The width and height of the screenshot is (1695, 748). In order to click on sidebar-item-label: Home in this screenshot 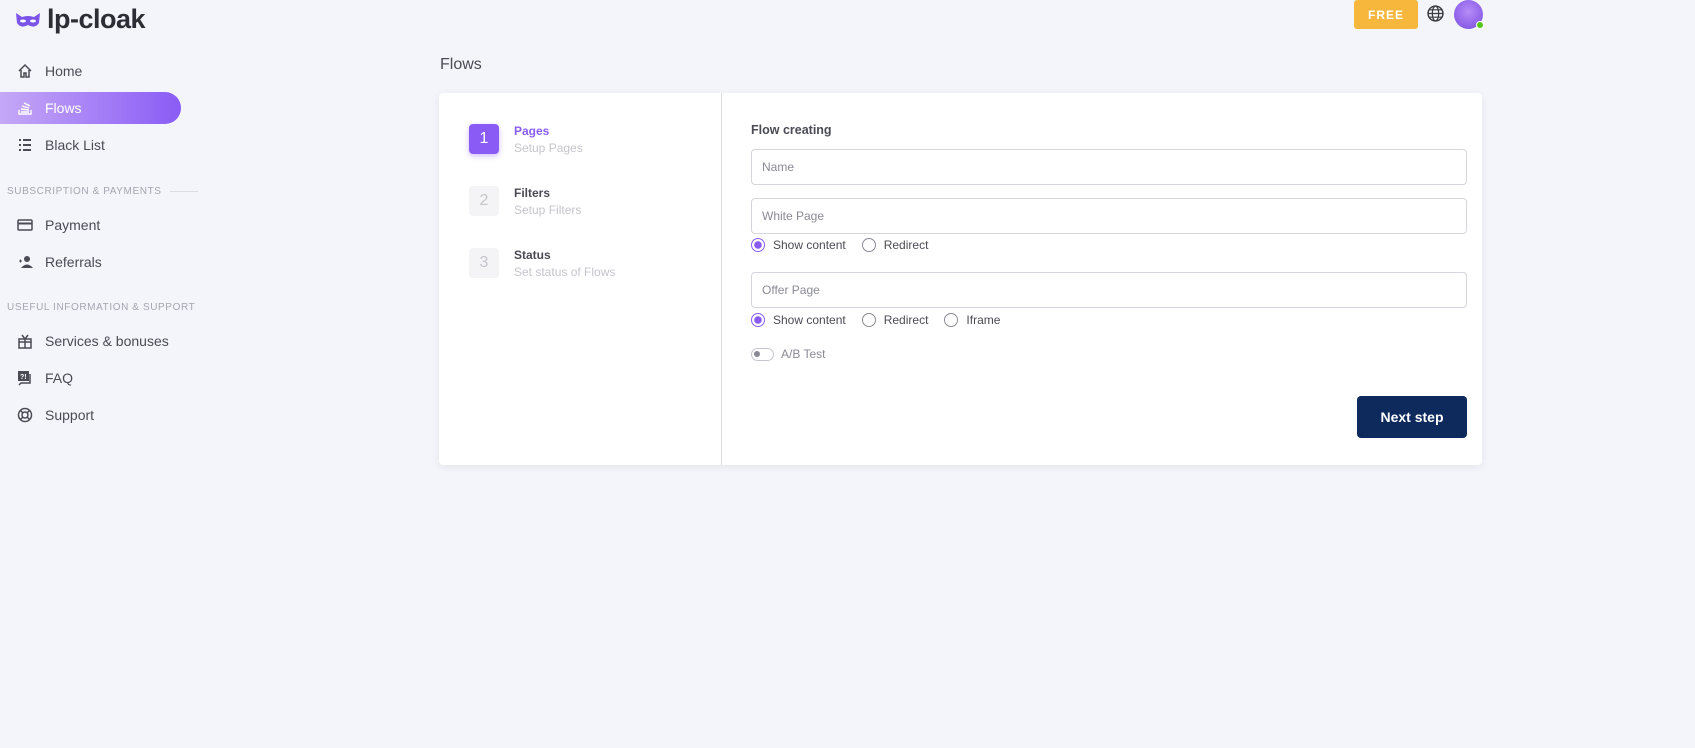, I will do `click(64, 71)`.